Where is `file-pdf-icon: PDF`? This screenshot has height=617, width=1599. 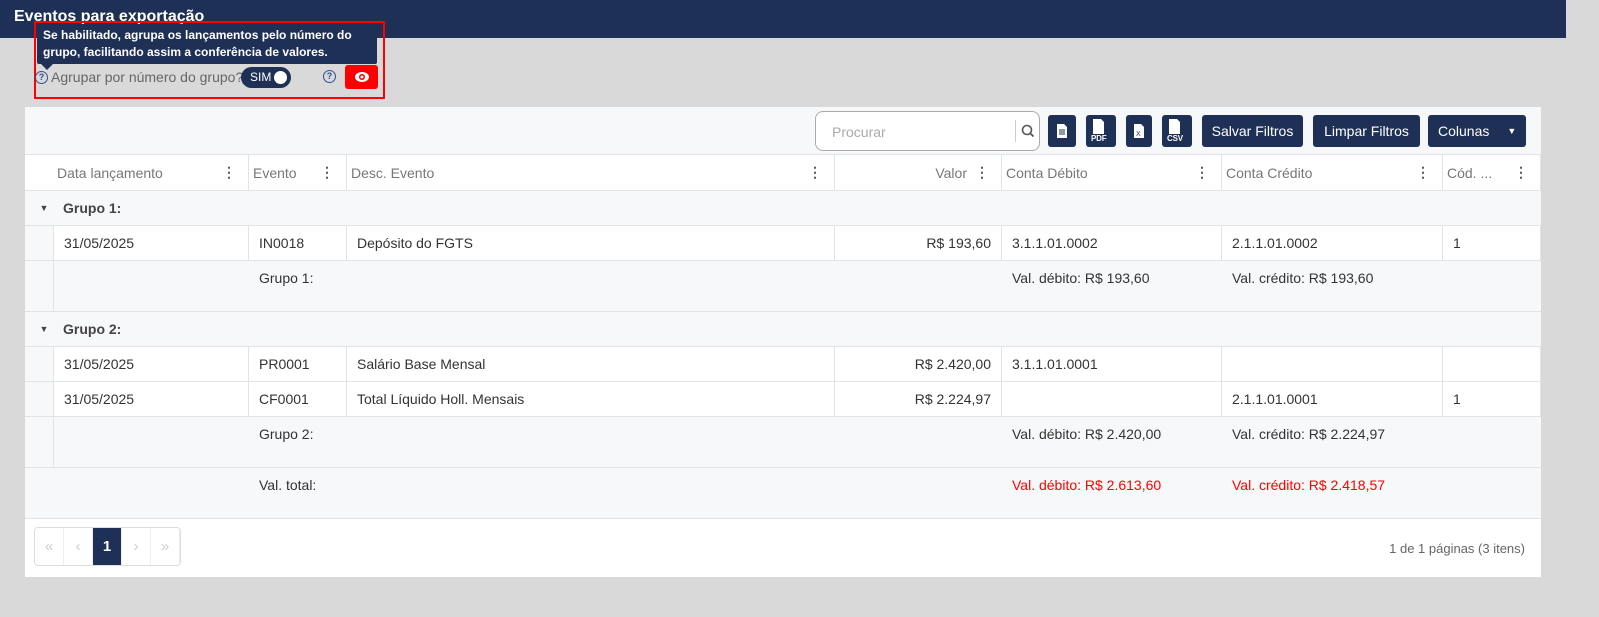
file-pdf-icon: PDF is located at coordinates (1101, 131).